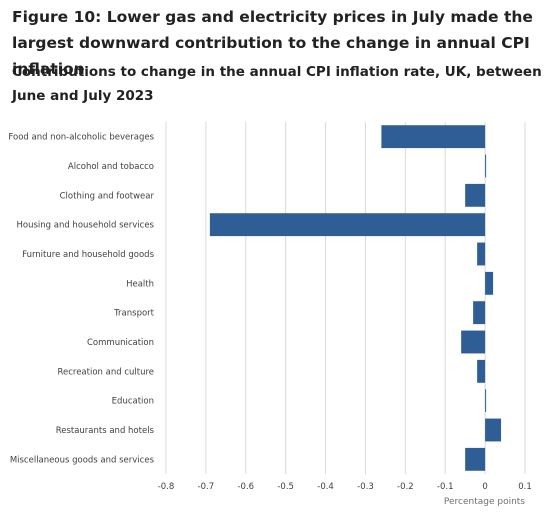 Image resolution: width=550 pixels, height=529 pixels. I want to click on x-tick-label: -0.1, so click(445, 487).